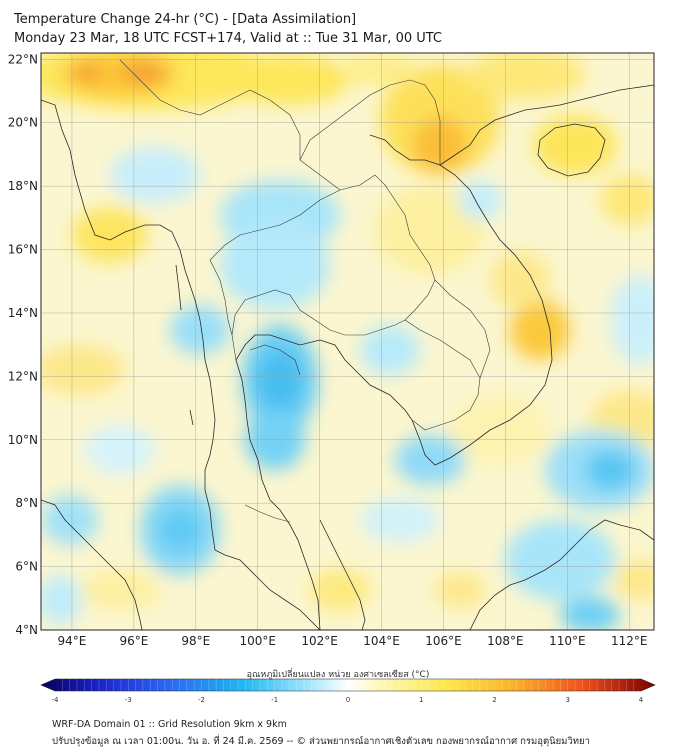 The width and height of the screenshot is (676, 756). I want to click on colorbar-tick-label: -1, so click(274, 700).